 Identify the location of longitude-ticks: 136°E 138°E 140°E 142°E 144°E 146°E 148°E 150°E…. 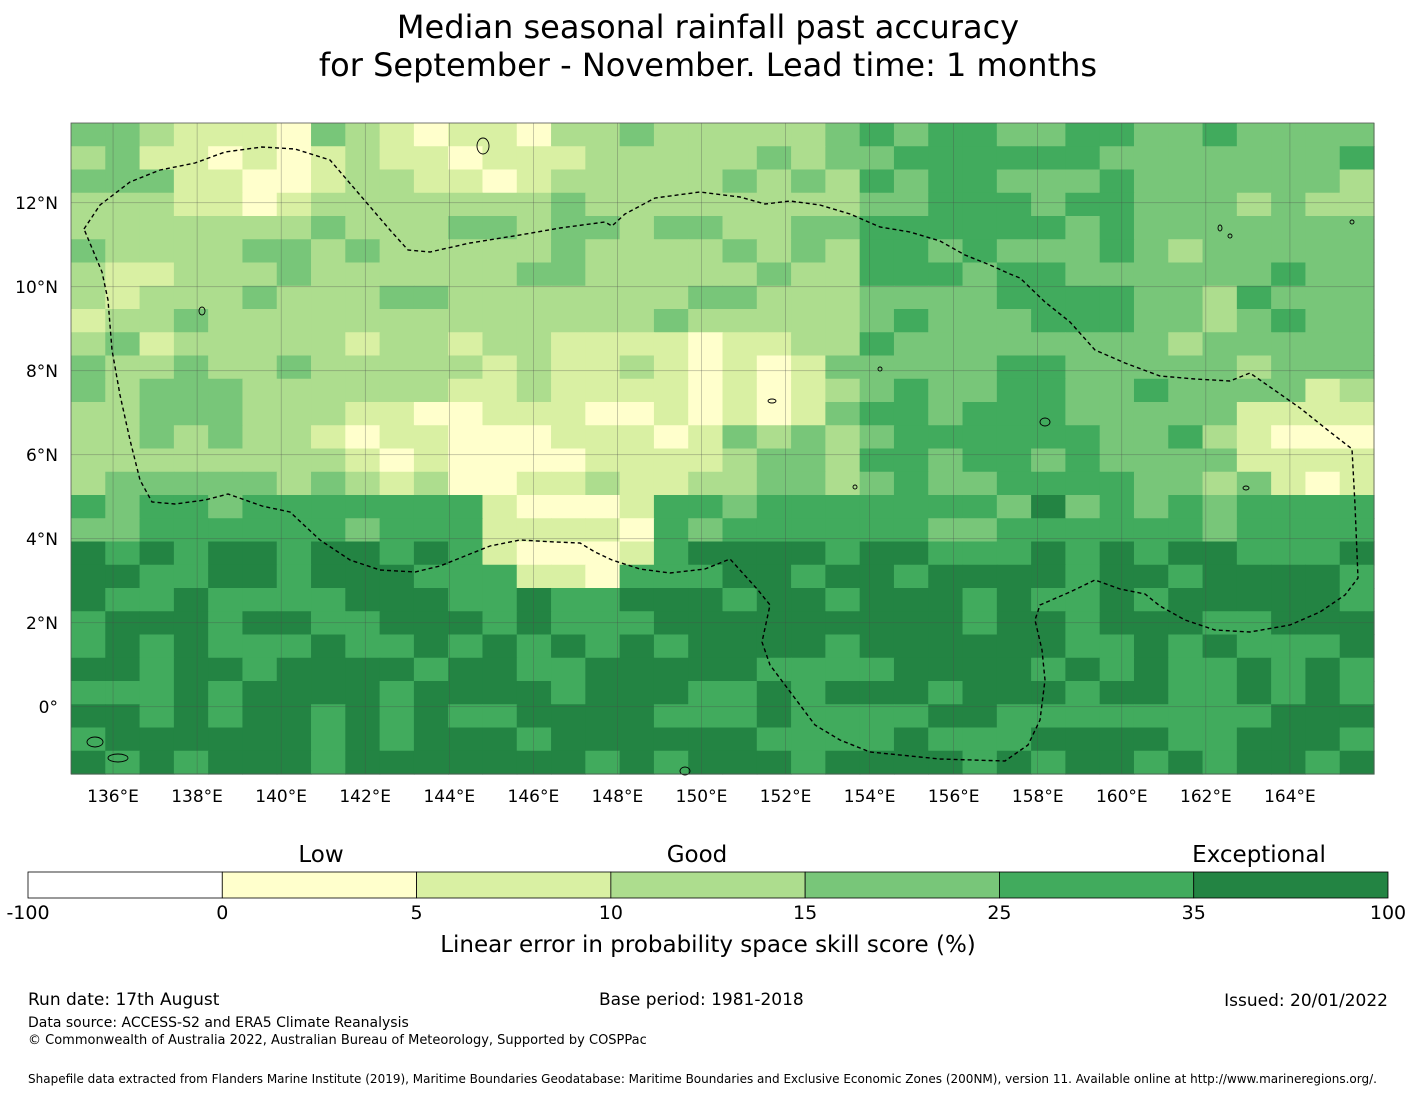
(701, 797).